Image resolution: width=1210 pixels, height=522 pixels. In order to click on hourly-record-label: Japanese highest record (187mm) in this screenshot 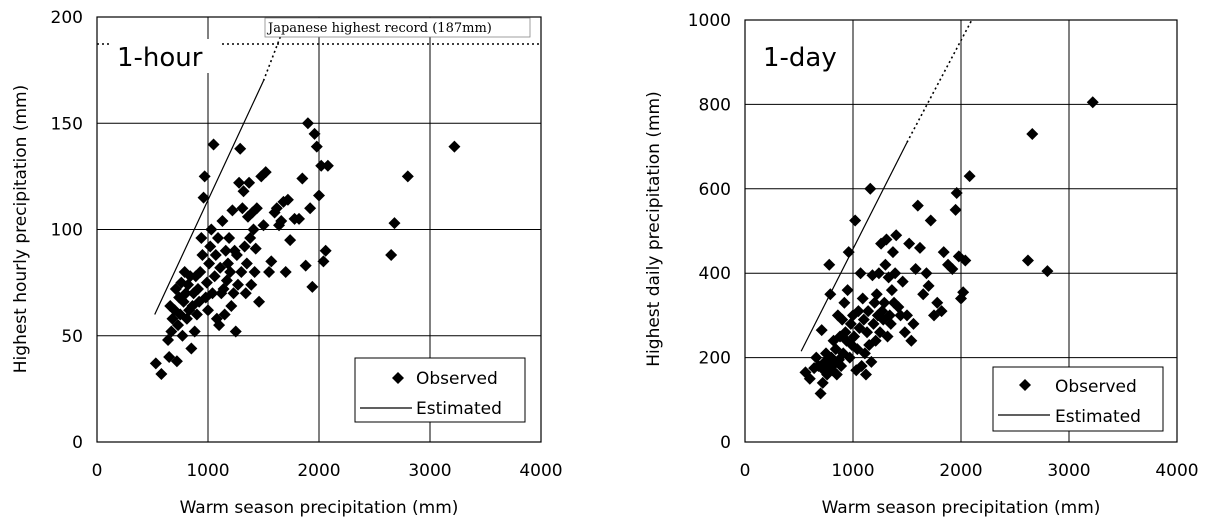, I will do `click(379, 28)`.